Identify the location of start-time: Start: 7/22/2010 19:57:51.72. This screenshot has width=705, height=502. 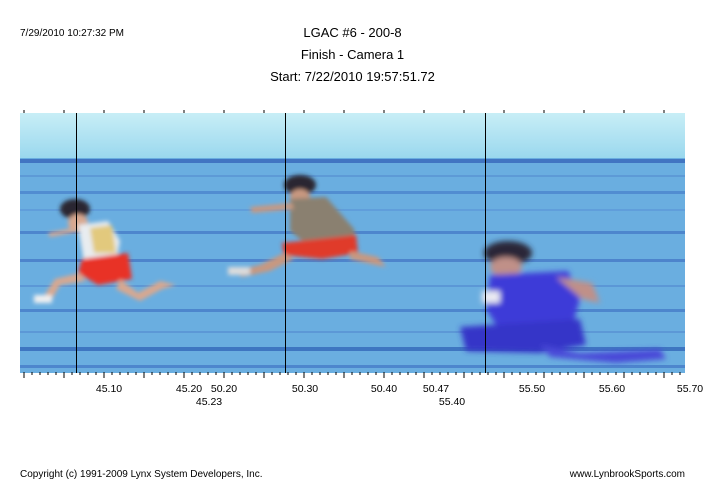
(352, 76).